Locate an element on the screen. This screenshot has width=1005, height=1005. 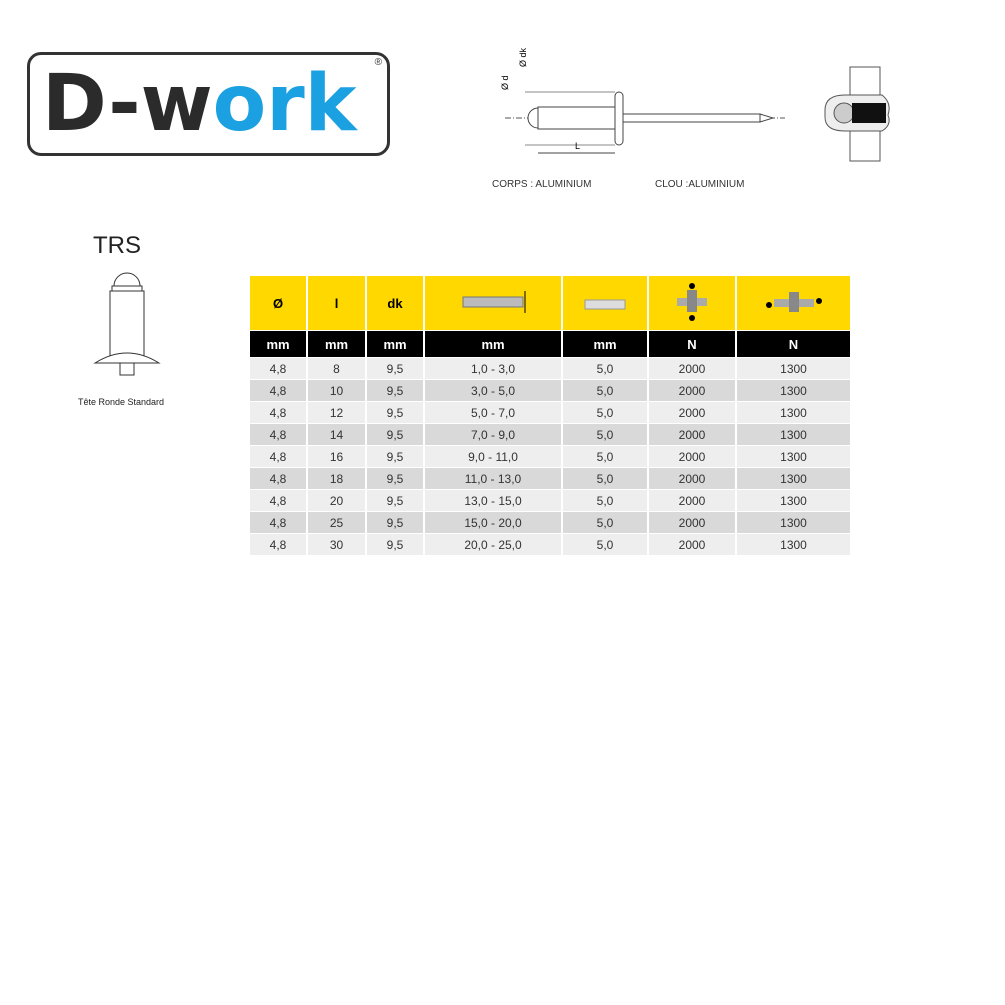
header-dk: dk is located at coordinates (395, 303).